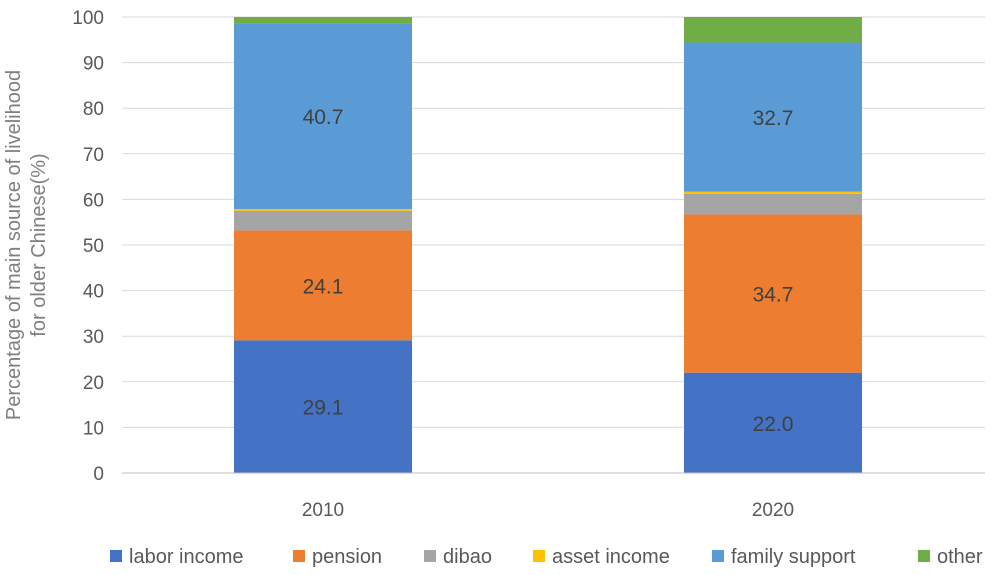  What do you see at coordinates (93, 109) in the screenshot?
I see `y-tick-label-80: 80` at bounding box center [93, 109].